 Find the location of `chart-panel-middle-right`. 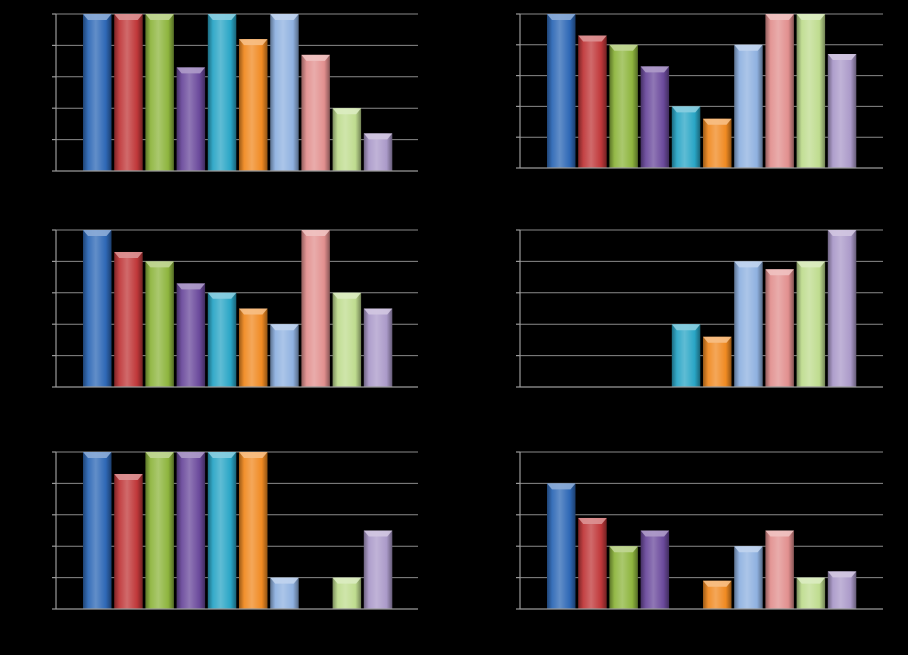

chart-panel-middle-right is located at coordinates (699, 308).